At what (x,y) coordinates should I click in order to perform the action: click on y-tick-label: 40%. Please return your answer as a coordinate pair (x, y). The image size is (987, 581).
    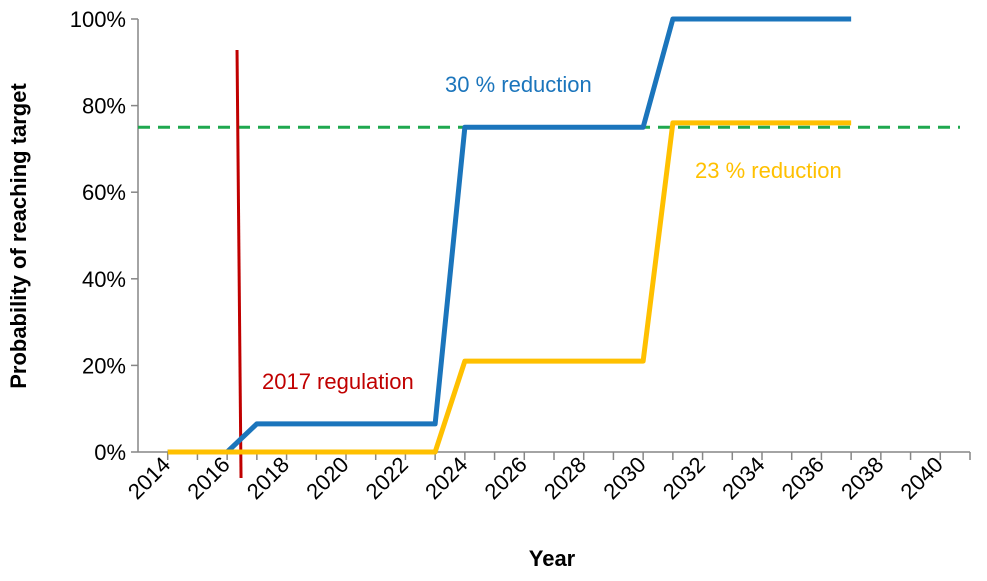
    Looking at the image, I should click on (104, 279).